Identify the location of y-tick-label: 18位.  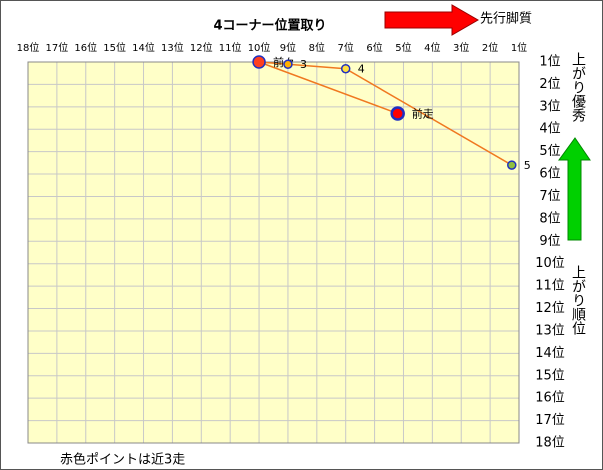
(550, 443).